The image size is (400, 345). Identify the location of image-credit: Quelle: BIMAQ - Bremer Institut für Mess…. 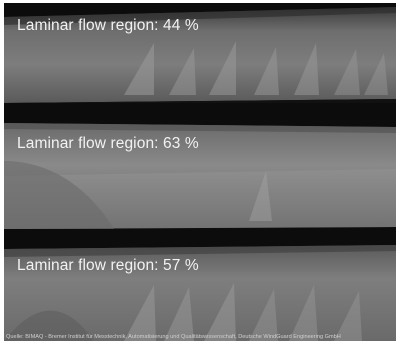
(173, 337).